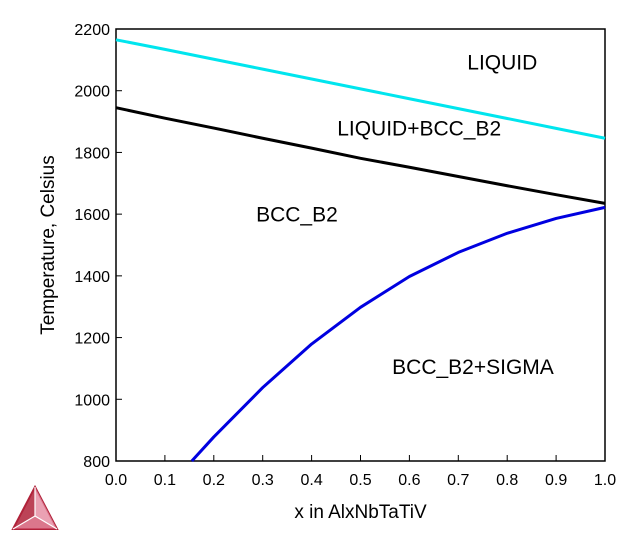 This screenshot has width=631, height=550. I want to click on x-tick-label: 0.3, so click(263, 480).